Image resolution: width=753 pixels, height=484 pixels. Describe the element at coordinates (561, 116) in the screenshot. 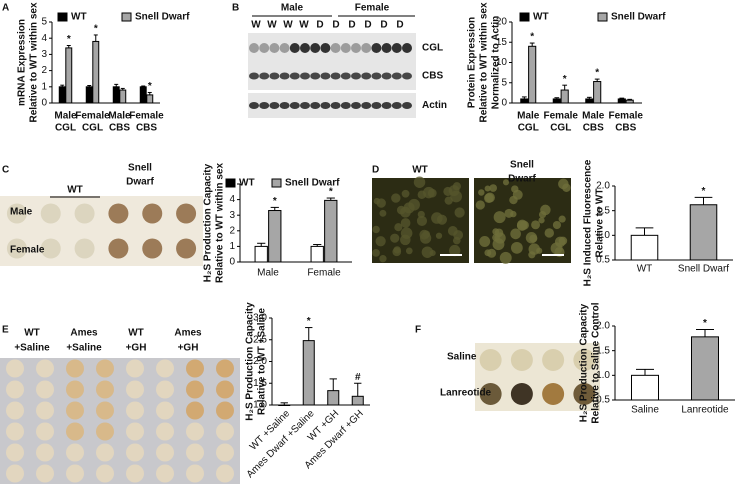

I see `x-tick-label: Female` at that location.